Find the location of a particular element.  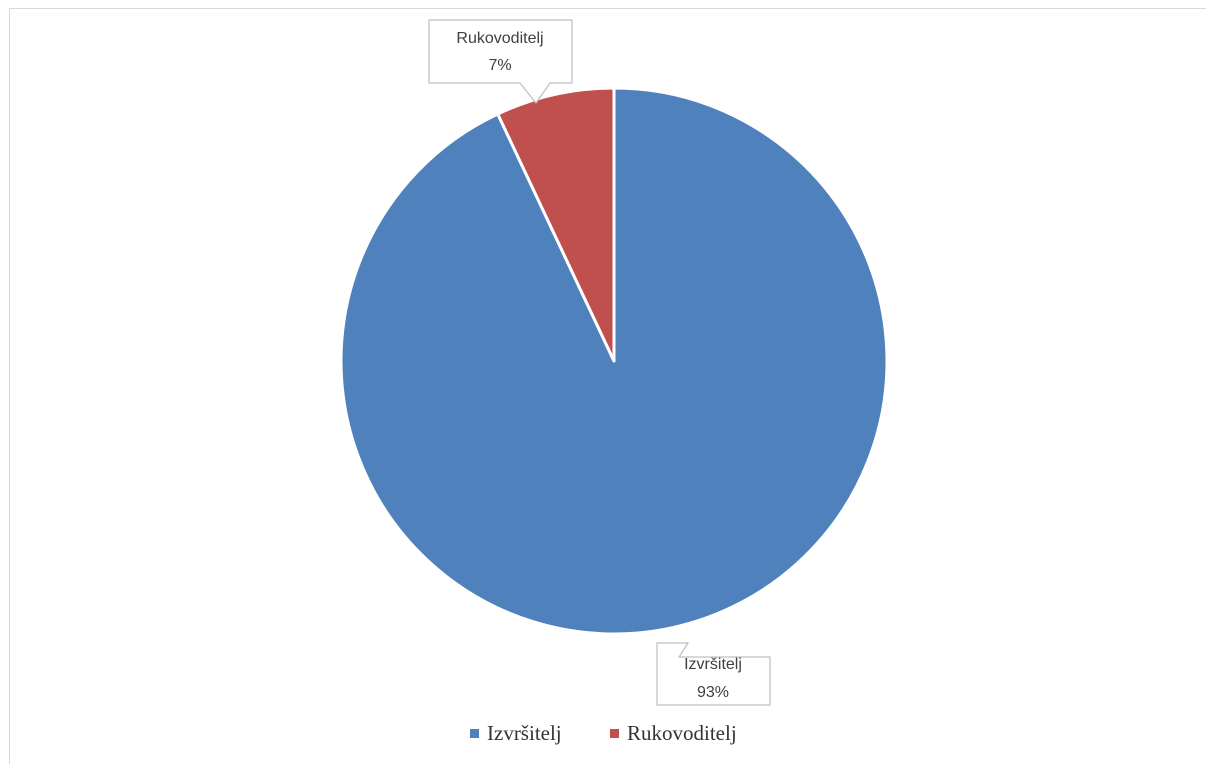

callout-izvrsitelj: Izvršitelj 93% is located at coordinates (713, 674).